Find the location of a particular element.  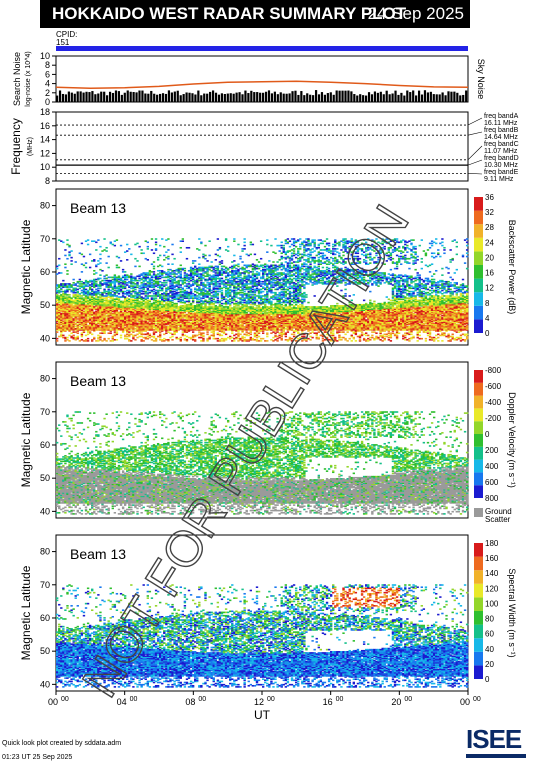

noise-ylabel: Search Noise is located at coordinates (17, 79).